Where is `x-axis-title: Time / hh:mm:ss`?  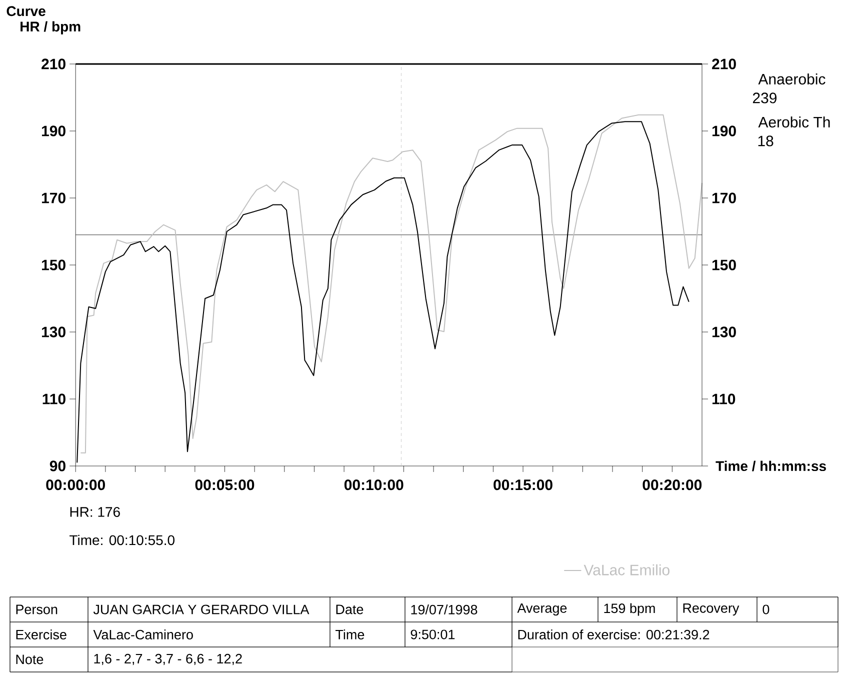 x-axis-title: Time / hh:mm:ss is located at coordinates (771, 466).